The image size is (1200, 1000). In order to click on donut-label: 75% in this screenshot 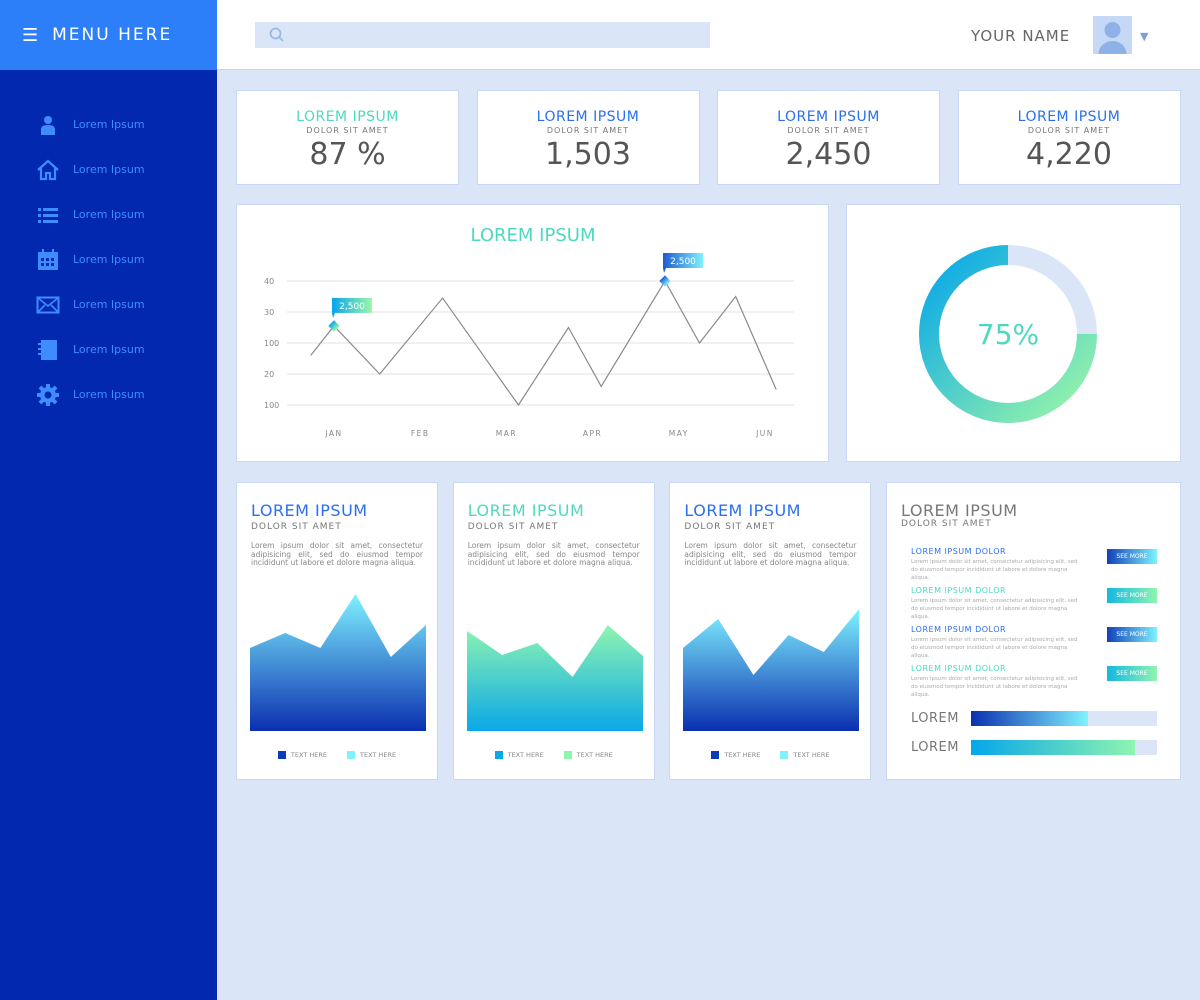, I will do `click(1008, 334)`.